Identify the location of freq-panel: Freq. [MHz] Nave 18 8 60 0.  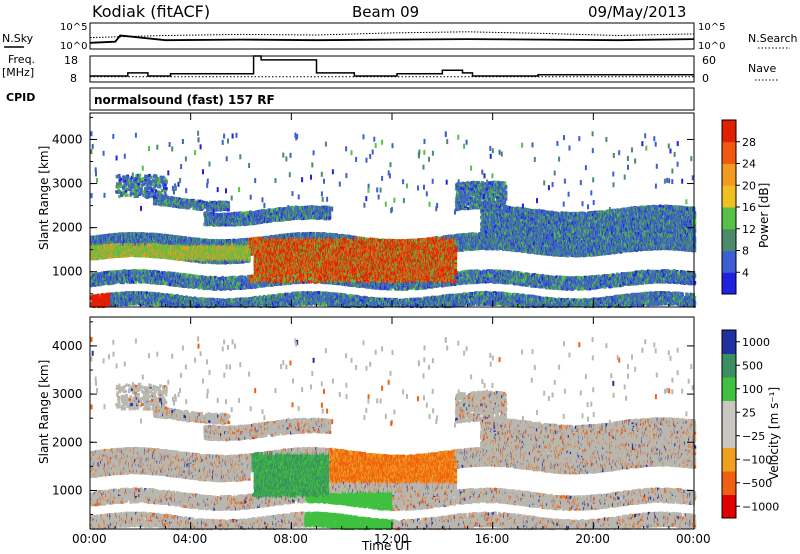
(390, 69).